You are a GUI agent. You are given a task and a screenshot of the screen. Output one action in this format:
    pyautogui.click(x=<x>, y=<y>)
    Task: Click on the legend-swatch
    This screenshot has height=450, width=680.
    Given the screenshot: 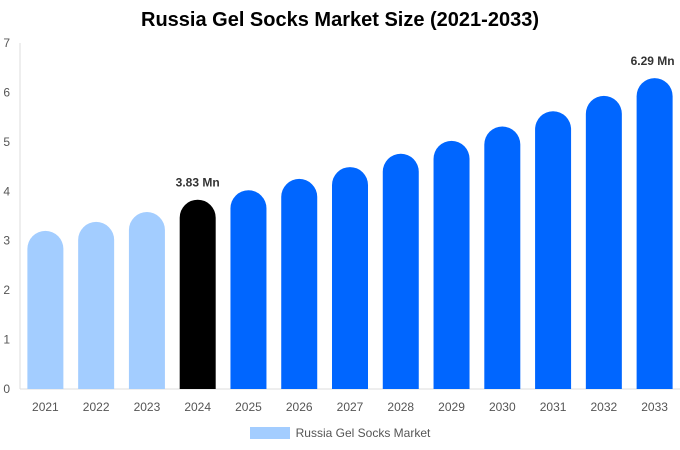 What is the action you would take?
    pyautogui.click(x=269, y=433)
    